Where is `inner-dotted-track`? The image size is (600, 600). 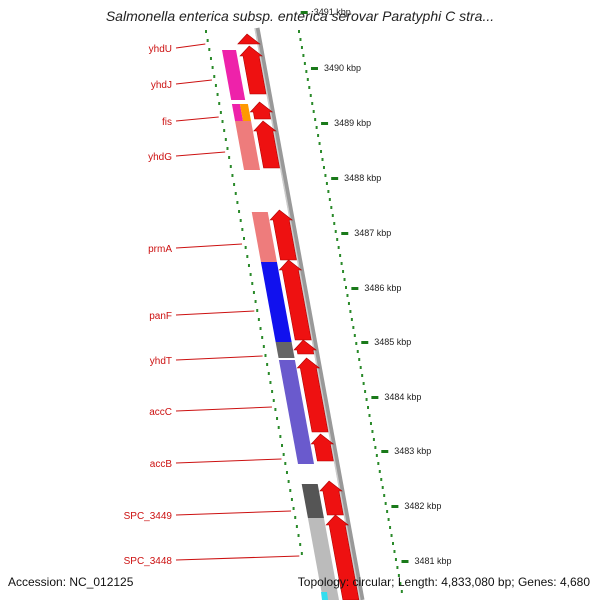
inner-dotted-track is located at coordinates (254, 292).